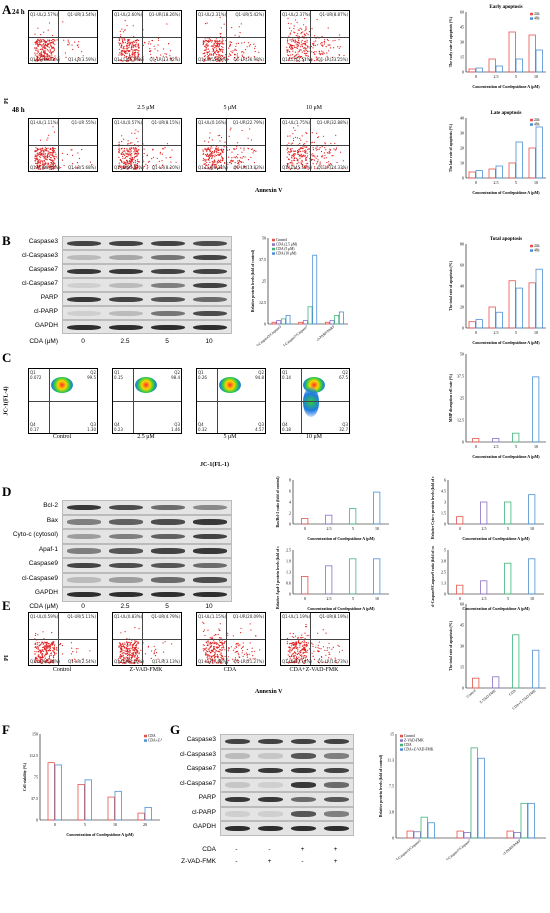 Image resolution: width=550 pixels, height=913 pixels. I want to click on clcasp9-xtick-3: 10, so click(532, 598).